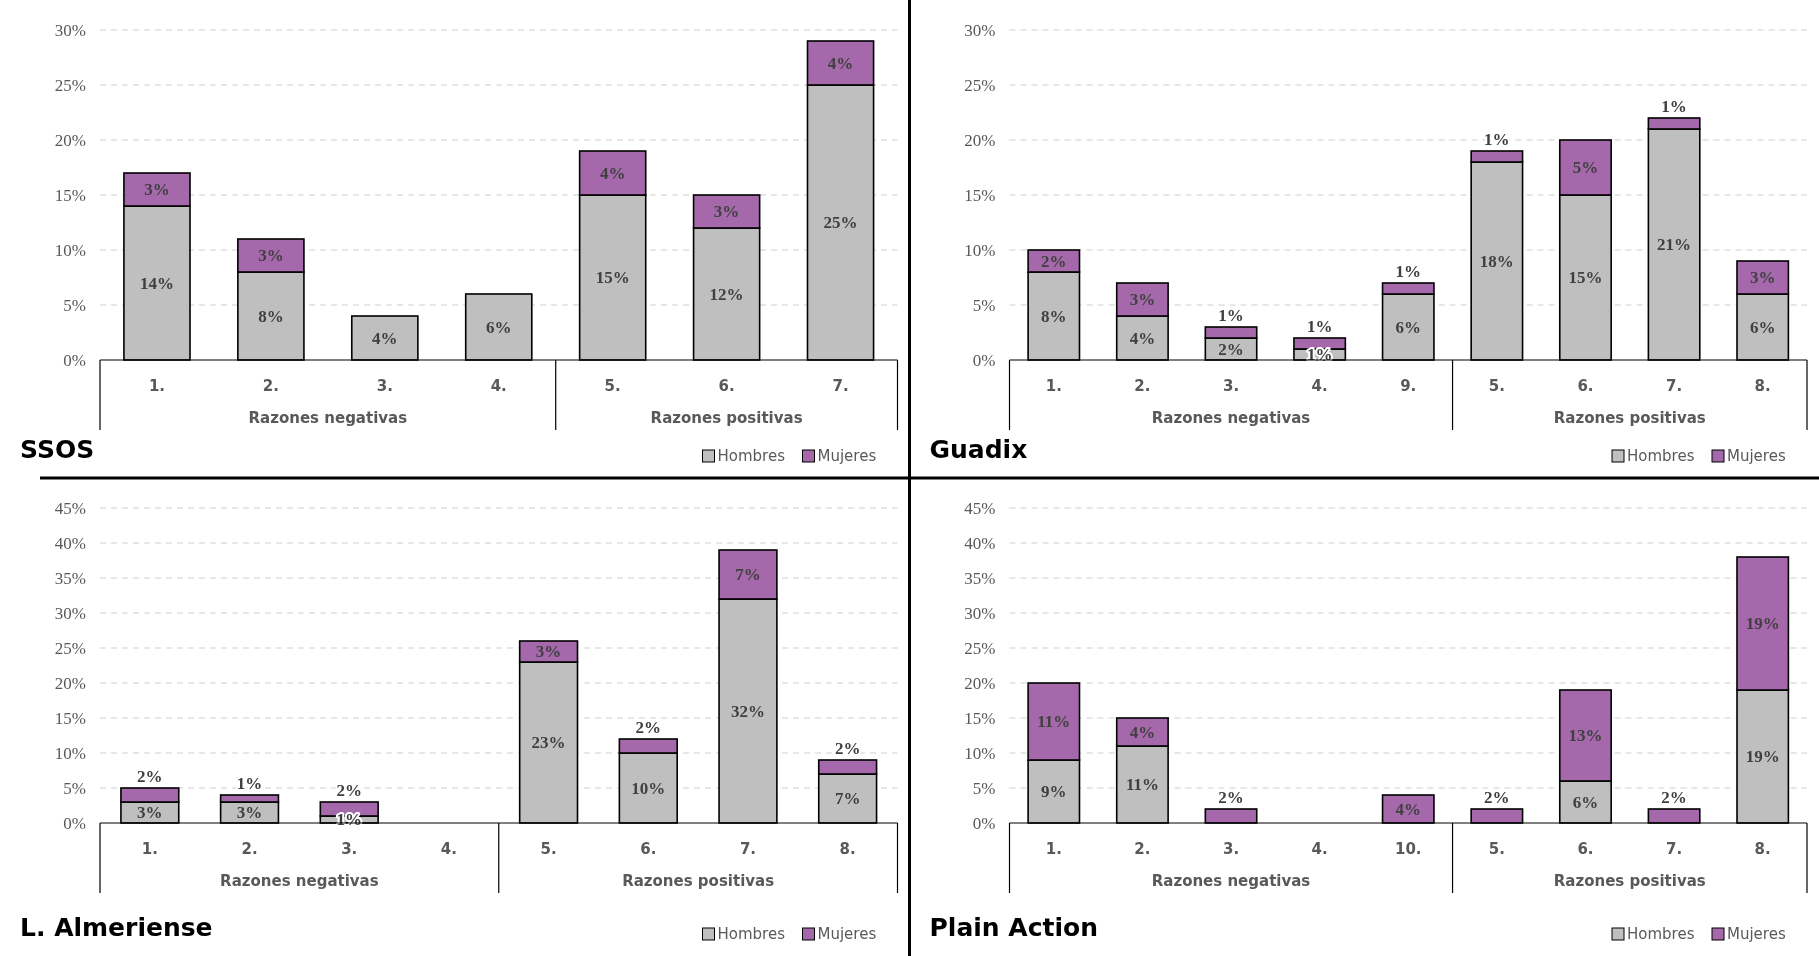  What do you see at coordinates (978, 449) in the screenshot?
I see `text: Guadix` at bounding box center [978, 449].